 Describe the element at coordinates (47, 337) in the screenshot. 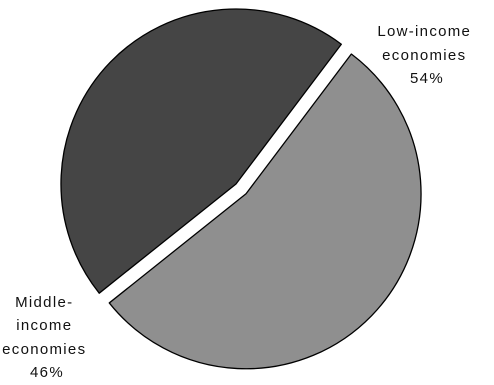

I see `slice-label-middle-income: Middle- income economies 46%` at that location.